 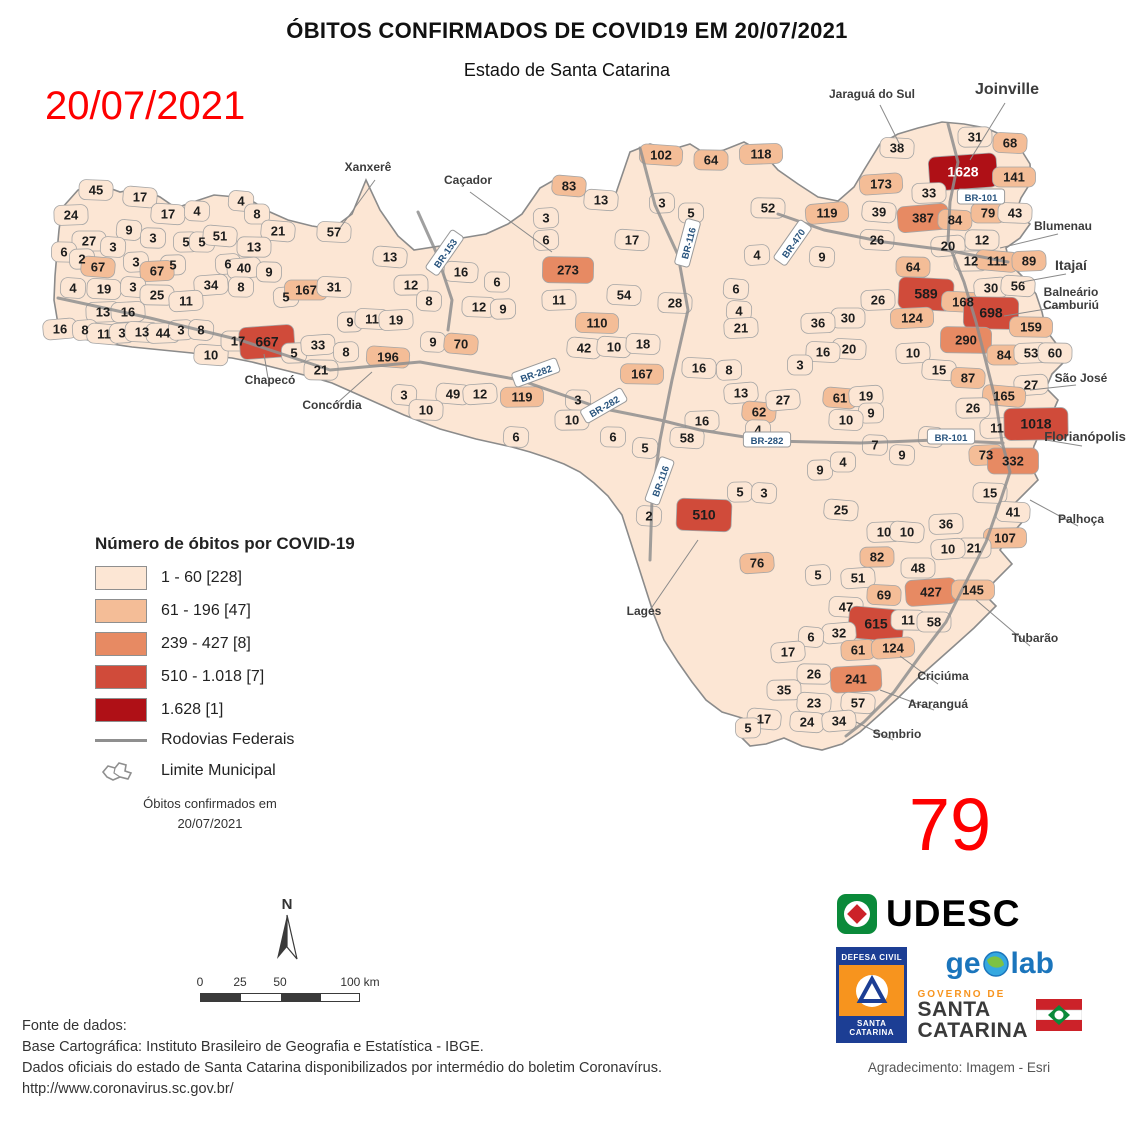 I want to click on municipality-value: 332, so click(x=1013, y=461).